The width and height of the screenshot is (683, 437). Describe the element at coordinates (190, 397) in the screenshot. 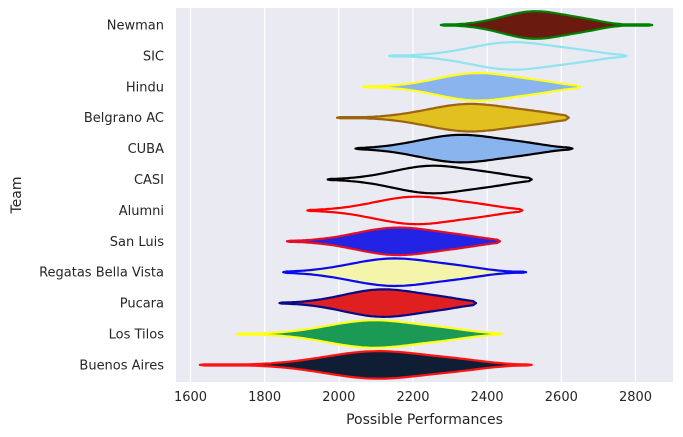

I see `x-tick-label: 1600` at that location.